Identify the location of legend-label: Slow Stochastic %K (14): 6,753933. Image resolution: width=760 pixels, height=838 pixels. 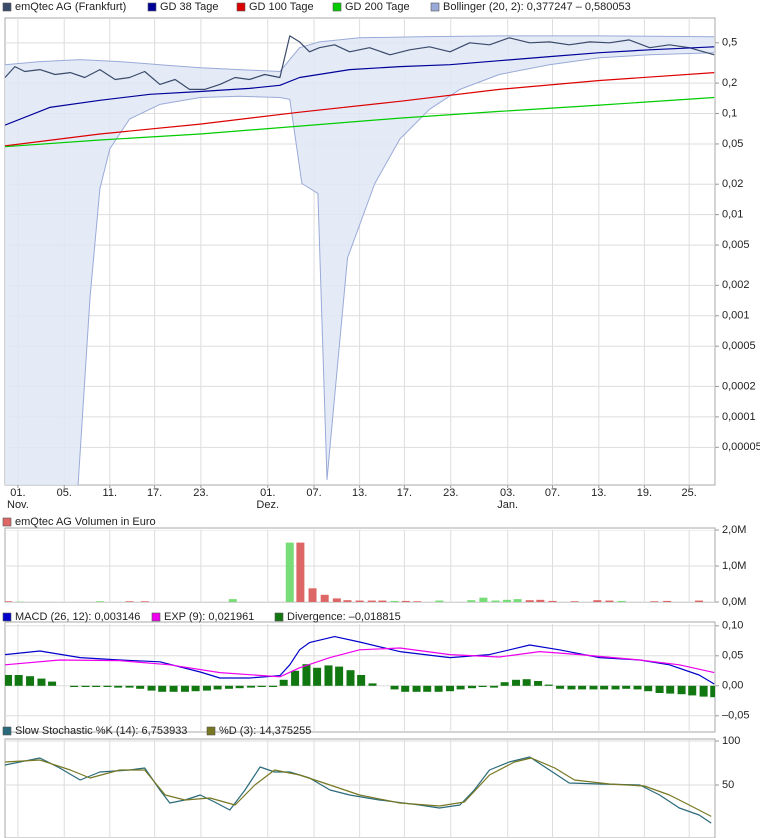
(101, 731).